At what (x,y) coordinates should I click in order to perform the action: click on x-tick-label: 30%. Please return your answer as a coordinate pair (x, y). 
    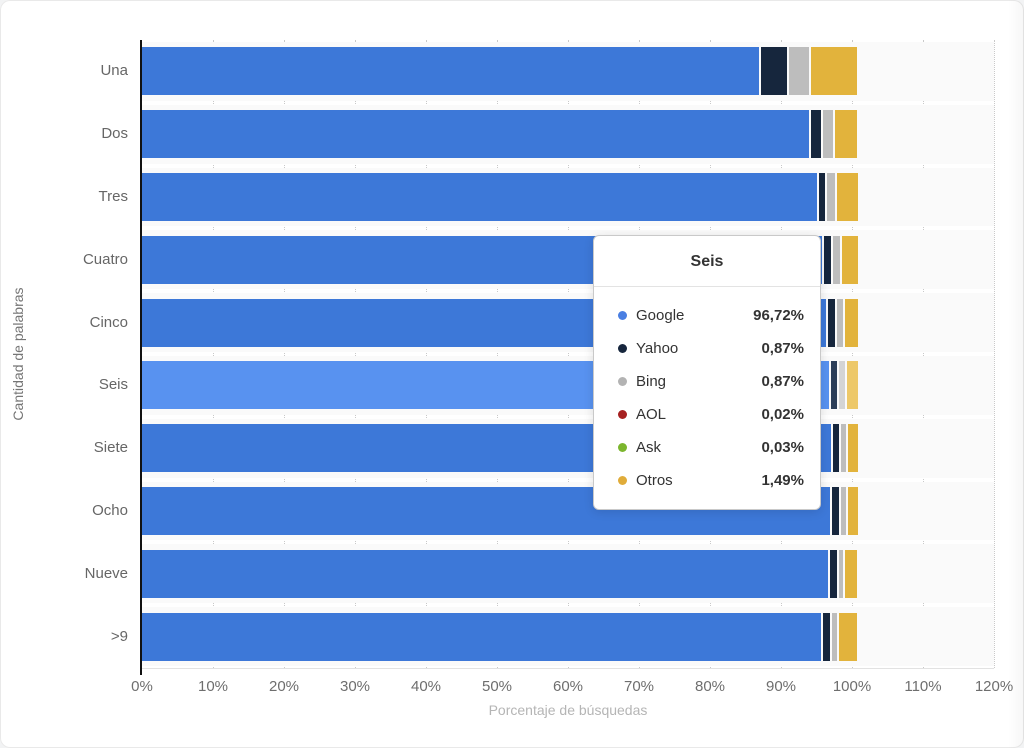
    Looking at the image, I should click on (355, 686).